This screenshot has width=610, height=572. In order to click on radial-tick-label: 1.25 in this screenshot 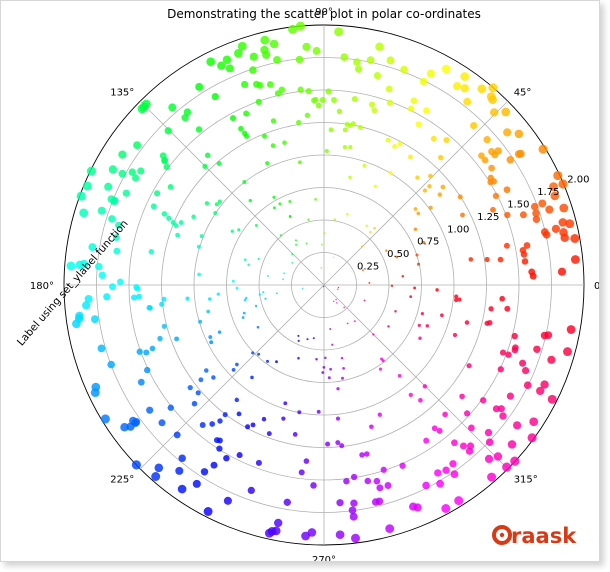, I will do `click(488, 217)`.